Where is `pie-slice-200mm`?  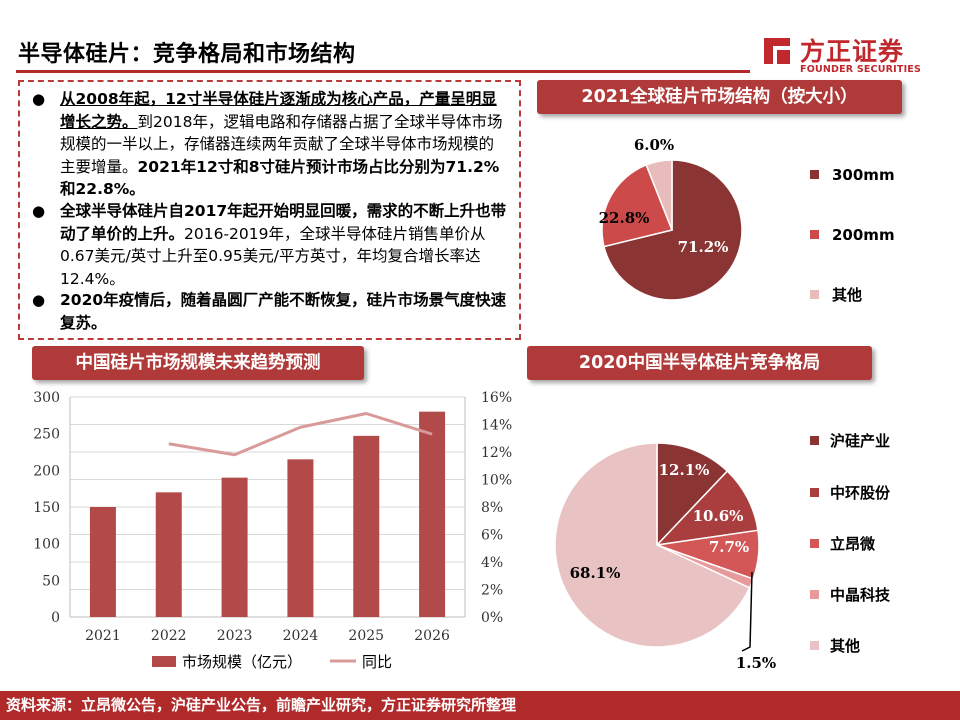 pie-slice-200mm is located at coordinates (637, 205).